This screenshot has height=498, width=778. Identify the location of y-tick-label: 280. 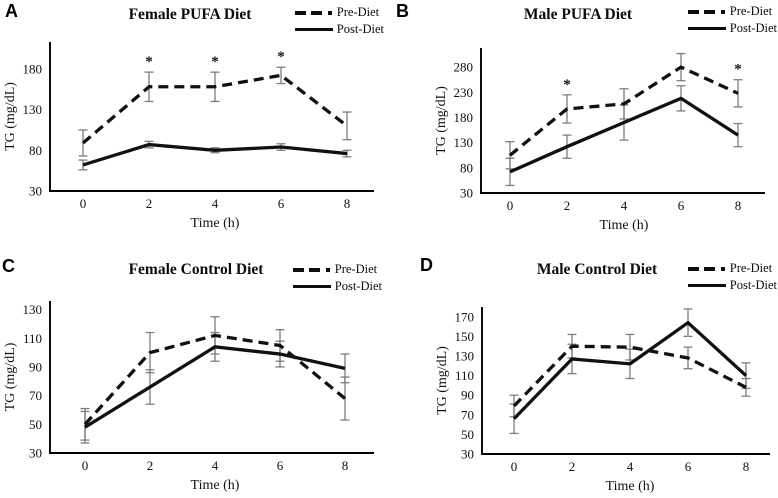
(464, 67).